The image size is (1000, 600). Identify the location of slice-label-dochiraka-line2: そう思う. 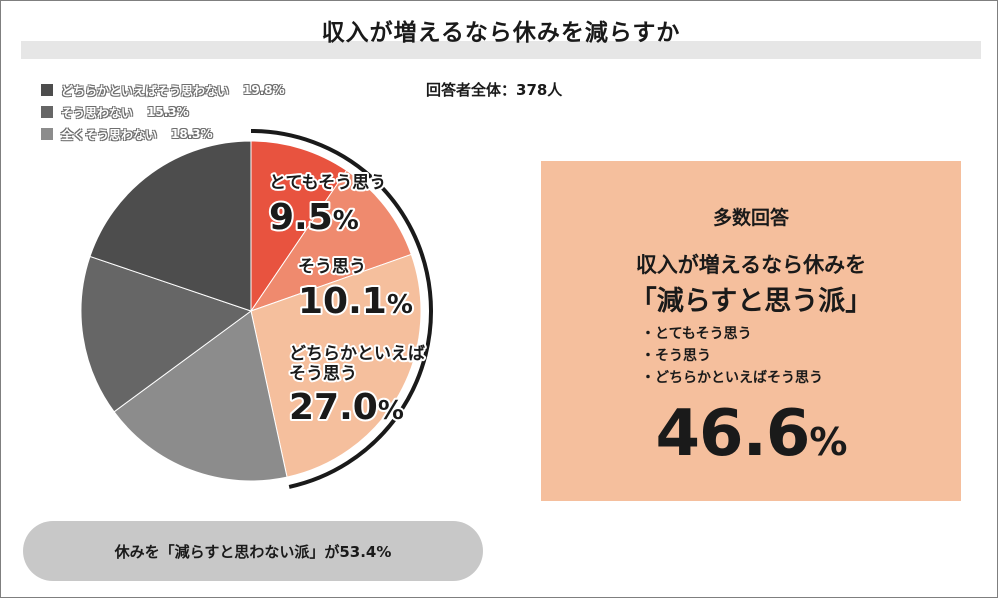
(323, 374).